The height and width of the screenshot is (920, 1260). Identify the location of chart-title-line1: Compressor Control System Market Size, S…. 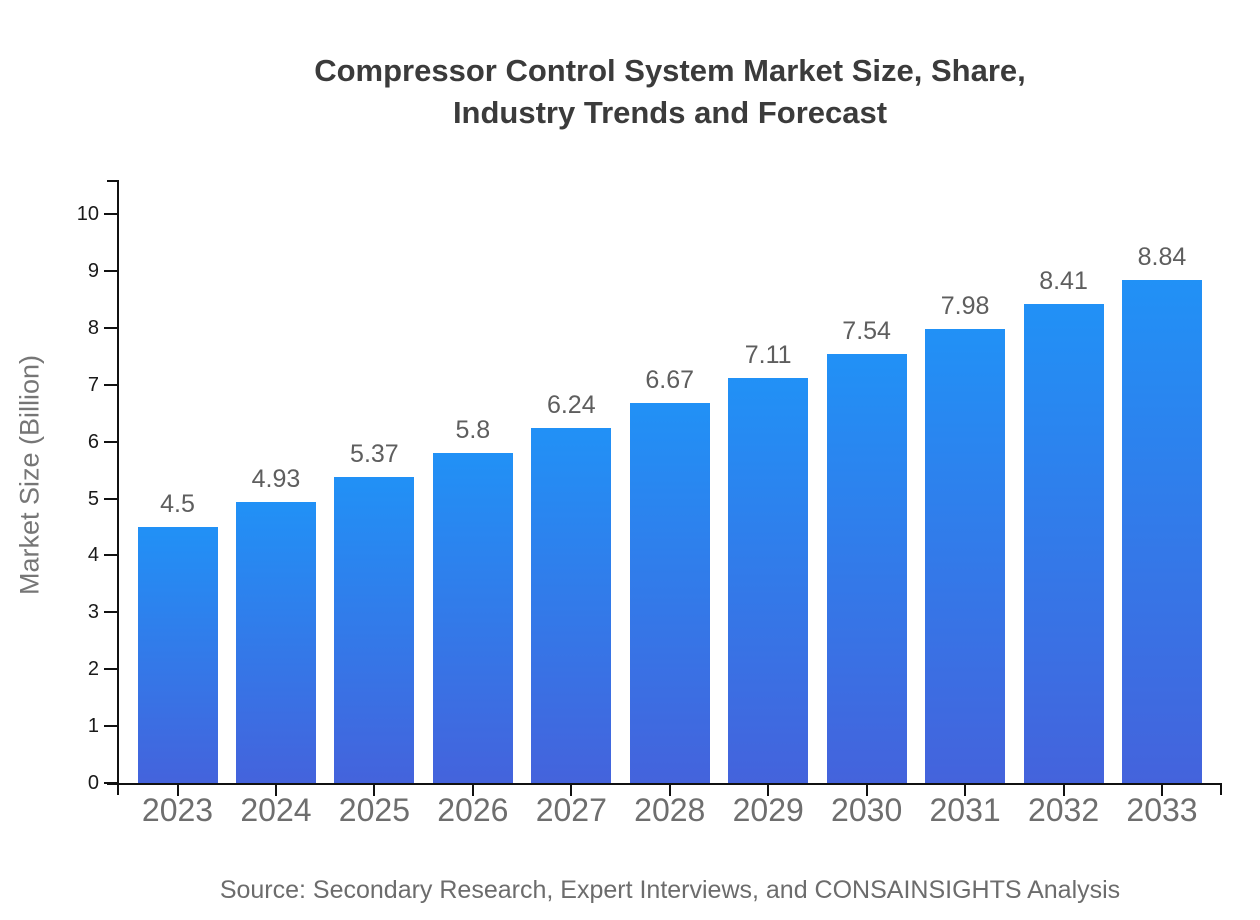
(670, 70).